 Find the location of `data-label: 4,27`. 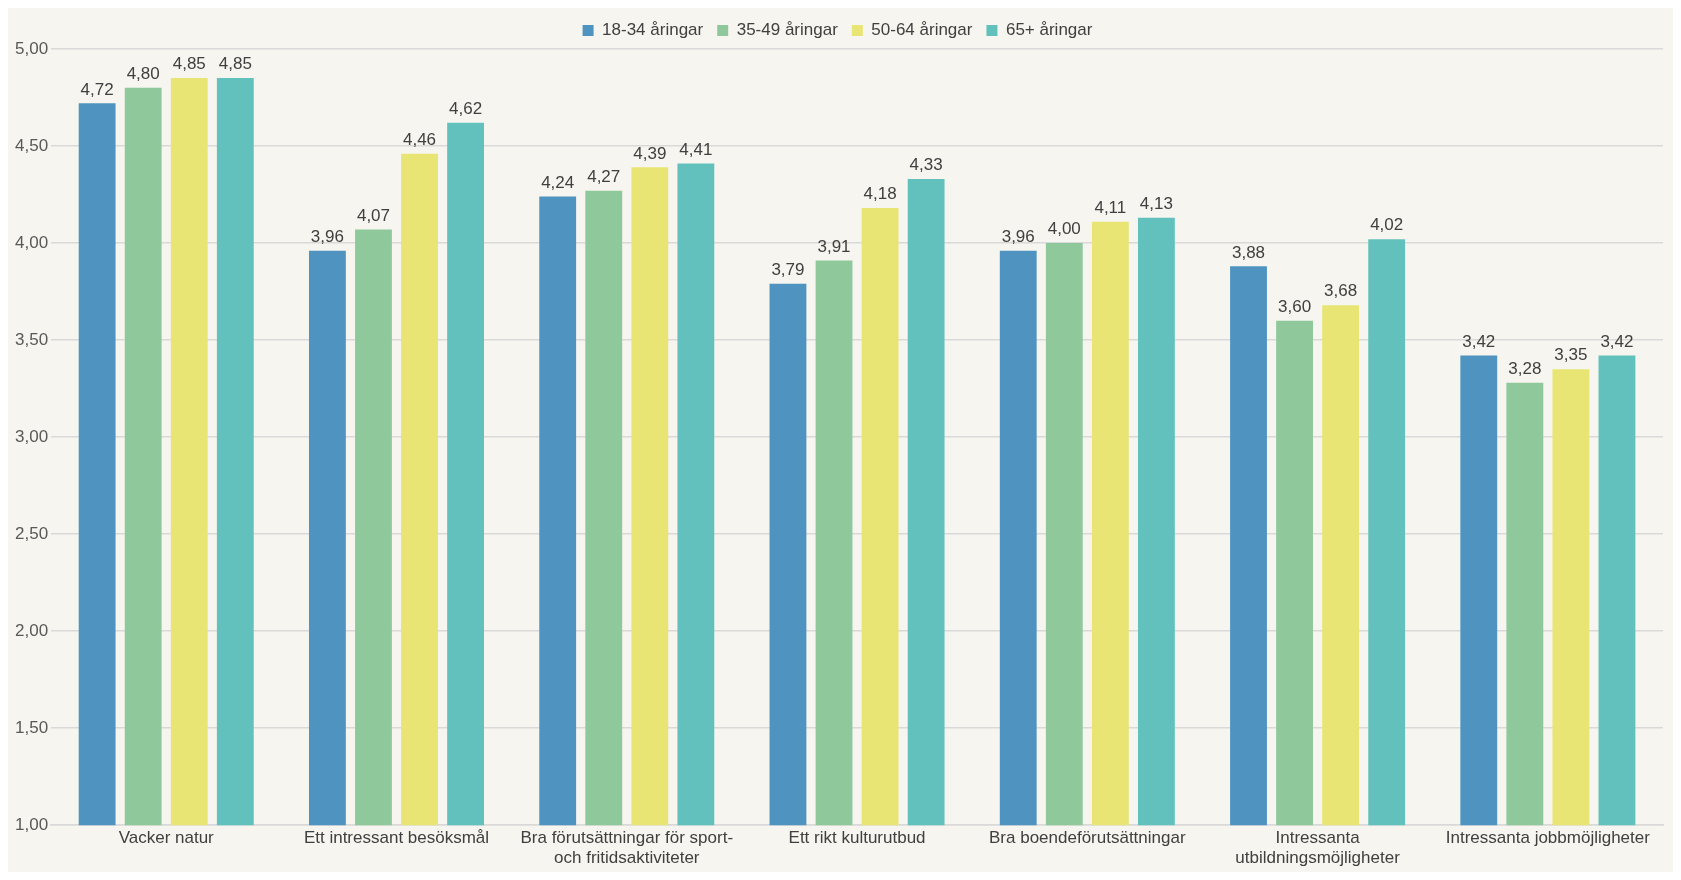

data-label: 4,27 is located at coordinates (604, 176).